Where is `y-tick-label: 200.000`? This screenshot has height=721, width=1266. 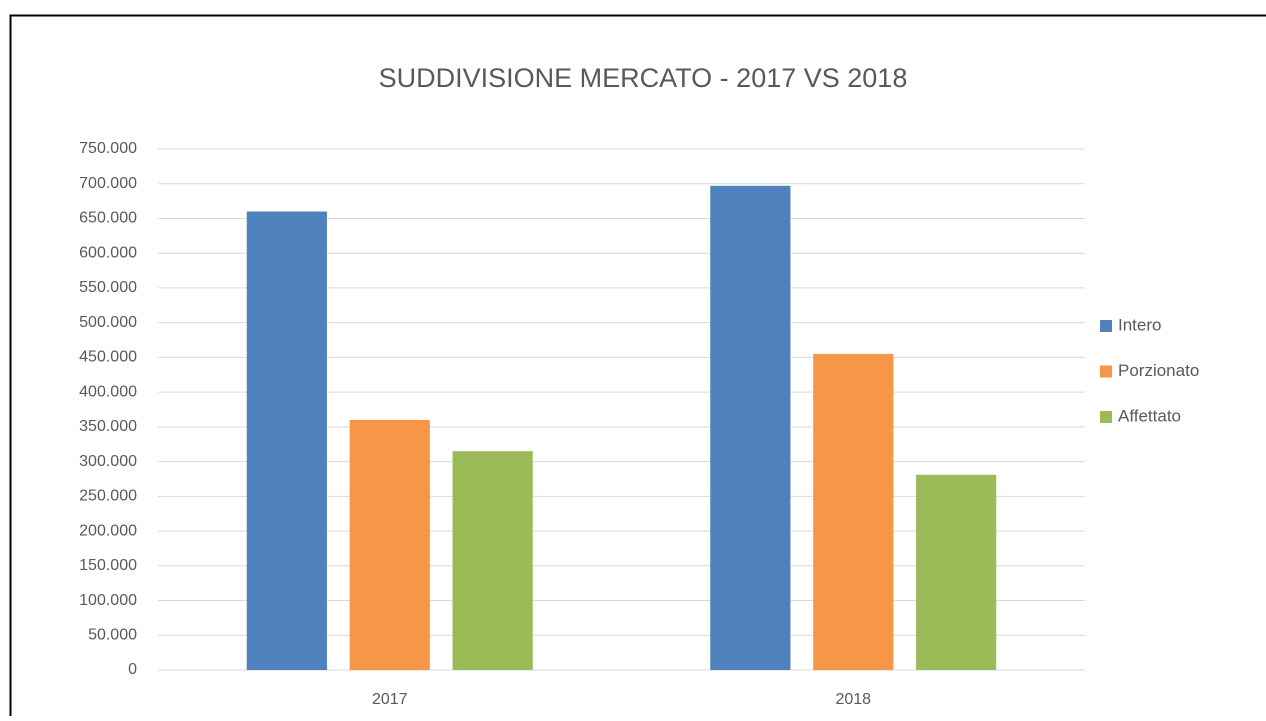
y-tick-label: 200.000 is located at coordinates (108, 530).